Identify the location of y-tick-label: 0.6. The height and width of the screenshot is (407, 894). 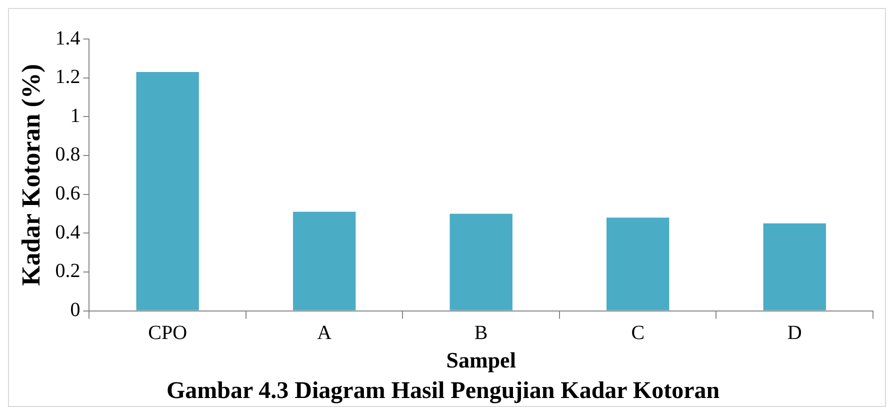
(67, 193).